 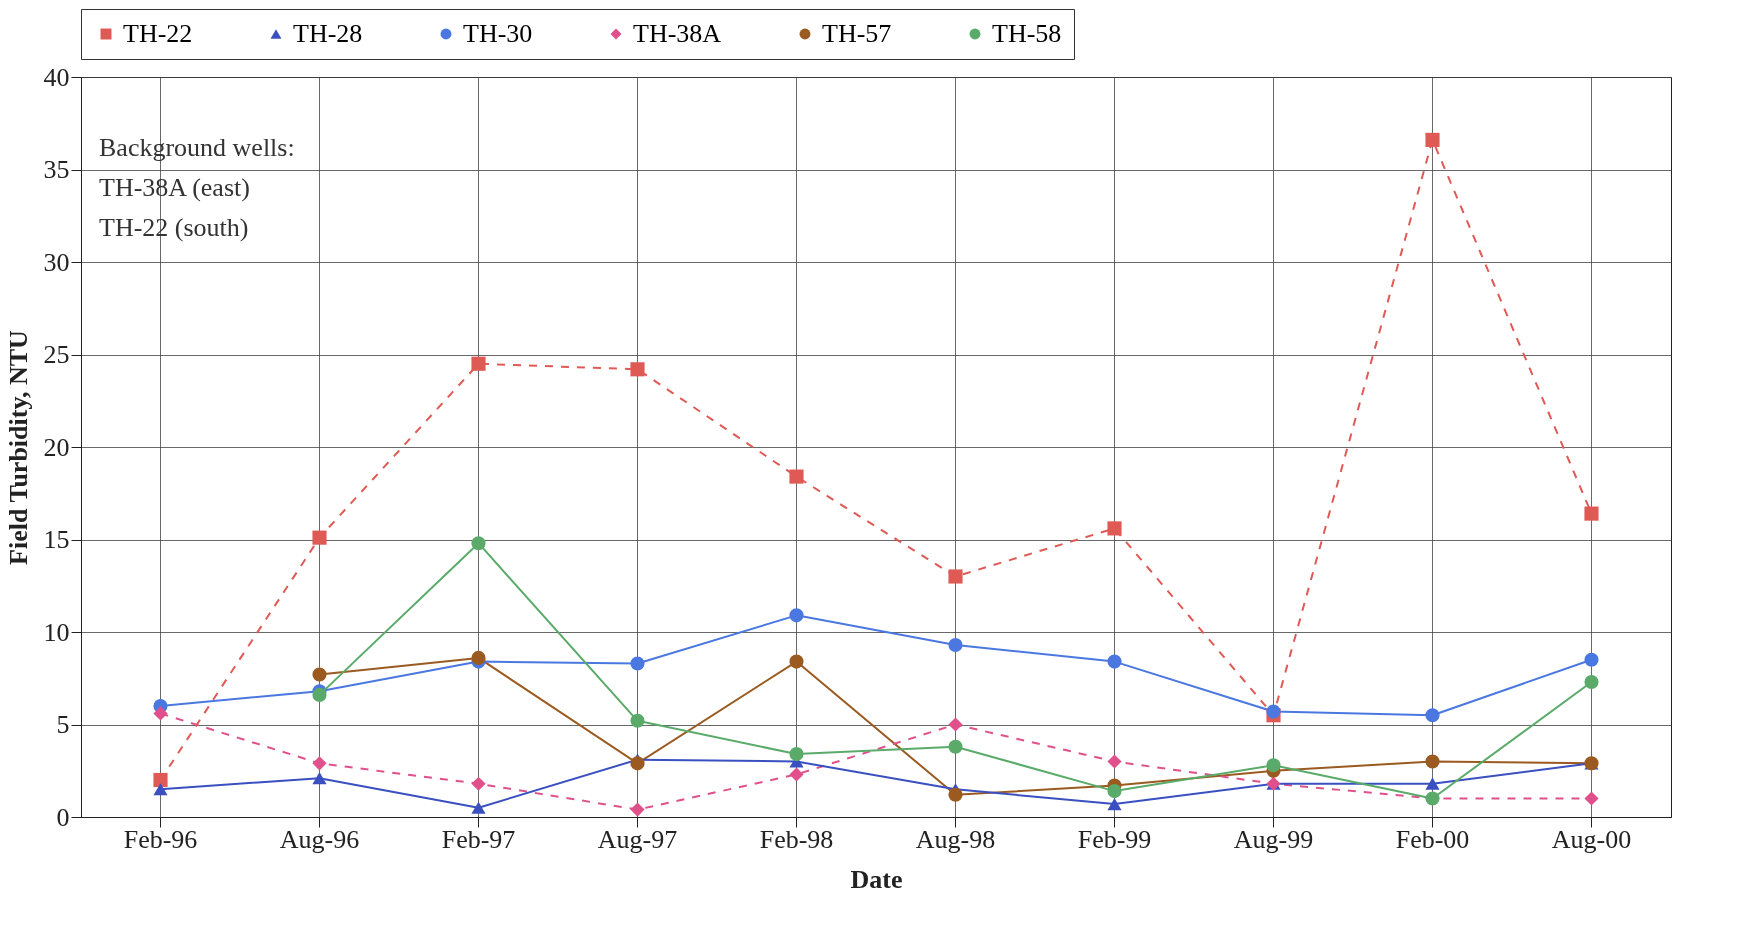 What do you see at coordinates (637, 839) in the screenshot?
I see `x-tick-label: Aug-97` at bounding box center [637, 839].